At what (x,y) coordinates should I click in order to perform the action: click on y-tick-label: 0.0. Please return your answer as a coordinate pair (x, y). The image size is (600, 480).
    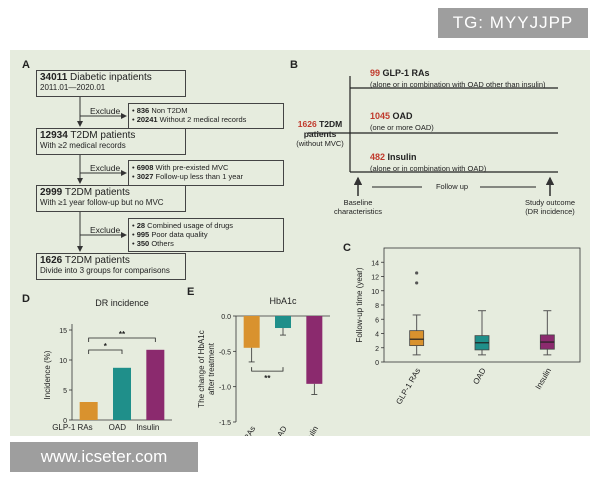
    Looking at the image, I should click on (226, 317).